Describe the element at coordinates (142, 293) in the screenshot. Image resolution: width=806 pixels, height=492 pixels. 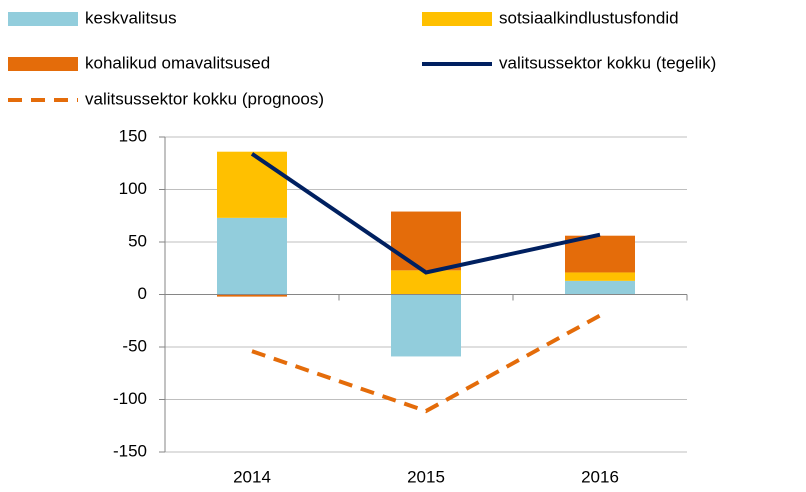
I see `y-tick-label: 0` at that location.